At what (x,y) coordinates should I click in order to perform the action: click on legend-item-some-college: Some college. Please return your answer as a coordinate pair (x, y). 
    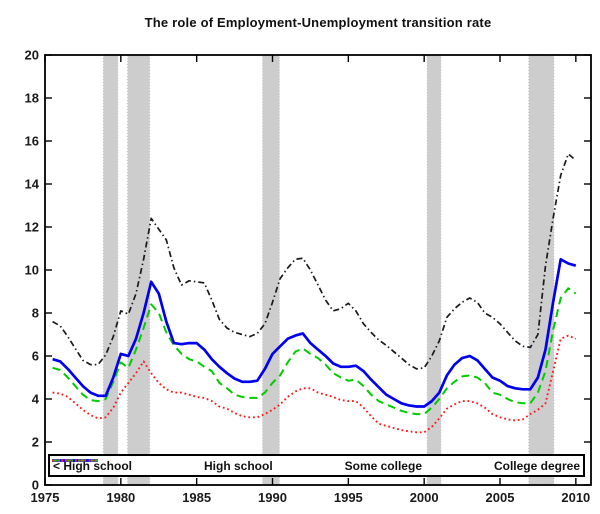
    Looking at the image, I should click on (237, 465).